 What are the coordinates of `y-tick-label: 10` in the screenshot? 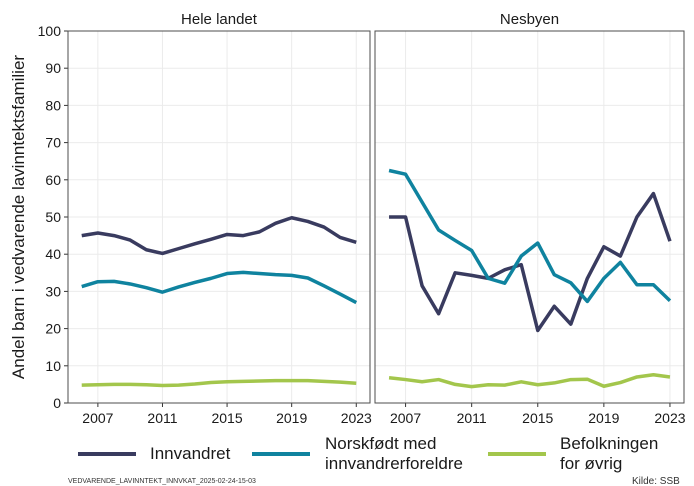 It's located at (53, 366).